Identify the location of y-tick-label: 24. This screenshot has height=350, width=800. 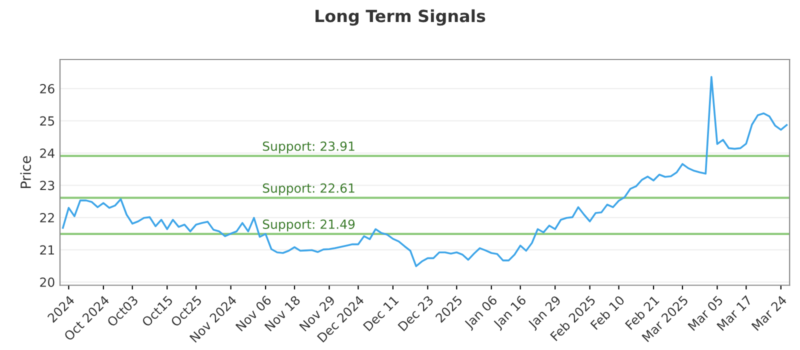
(47, 153).